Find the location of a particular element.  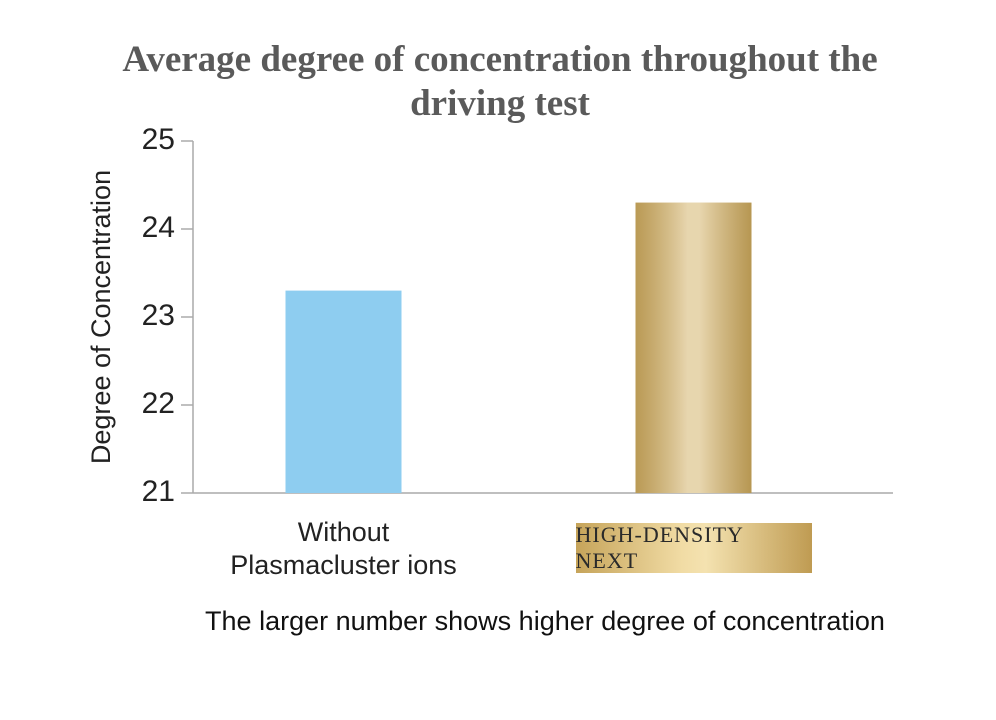

y-axis-label: Degree of Concentration is located at coordinates (101, 317).